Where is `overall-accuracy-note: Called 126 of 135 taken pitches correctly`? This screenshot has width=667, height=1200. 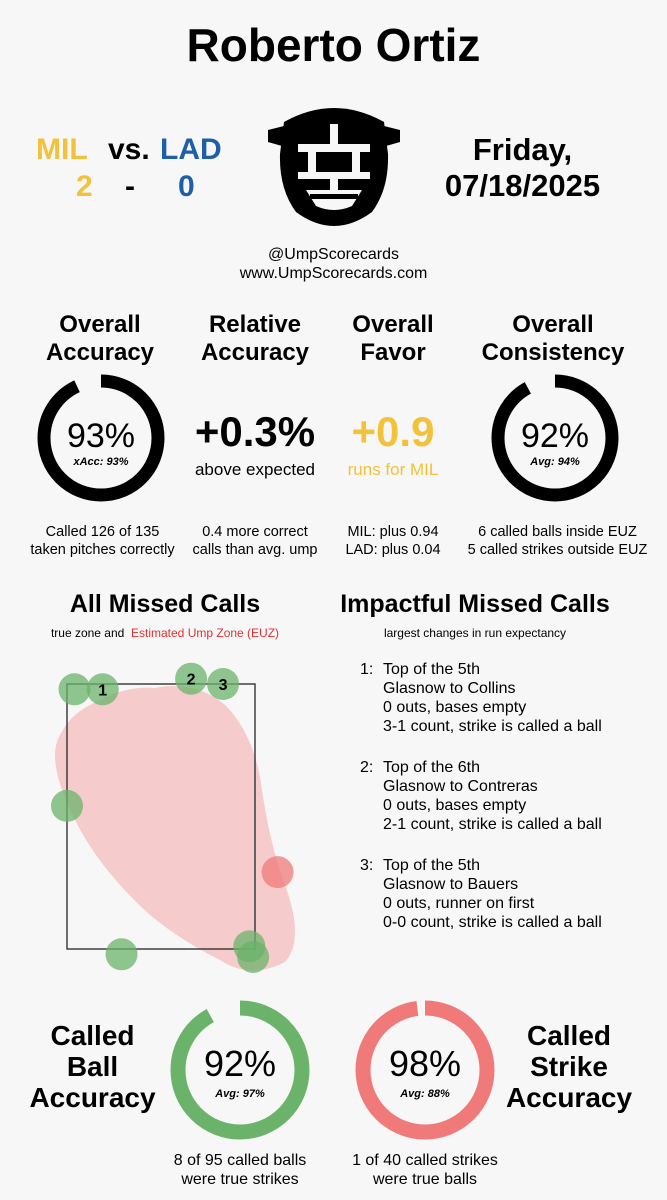
overall-accuracy-note: Called 126 of 135 taken pitches correctly is located at coordinates (102, 541).